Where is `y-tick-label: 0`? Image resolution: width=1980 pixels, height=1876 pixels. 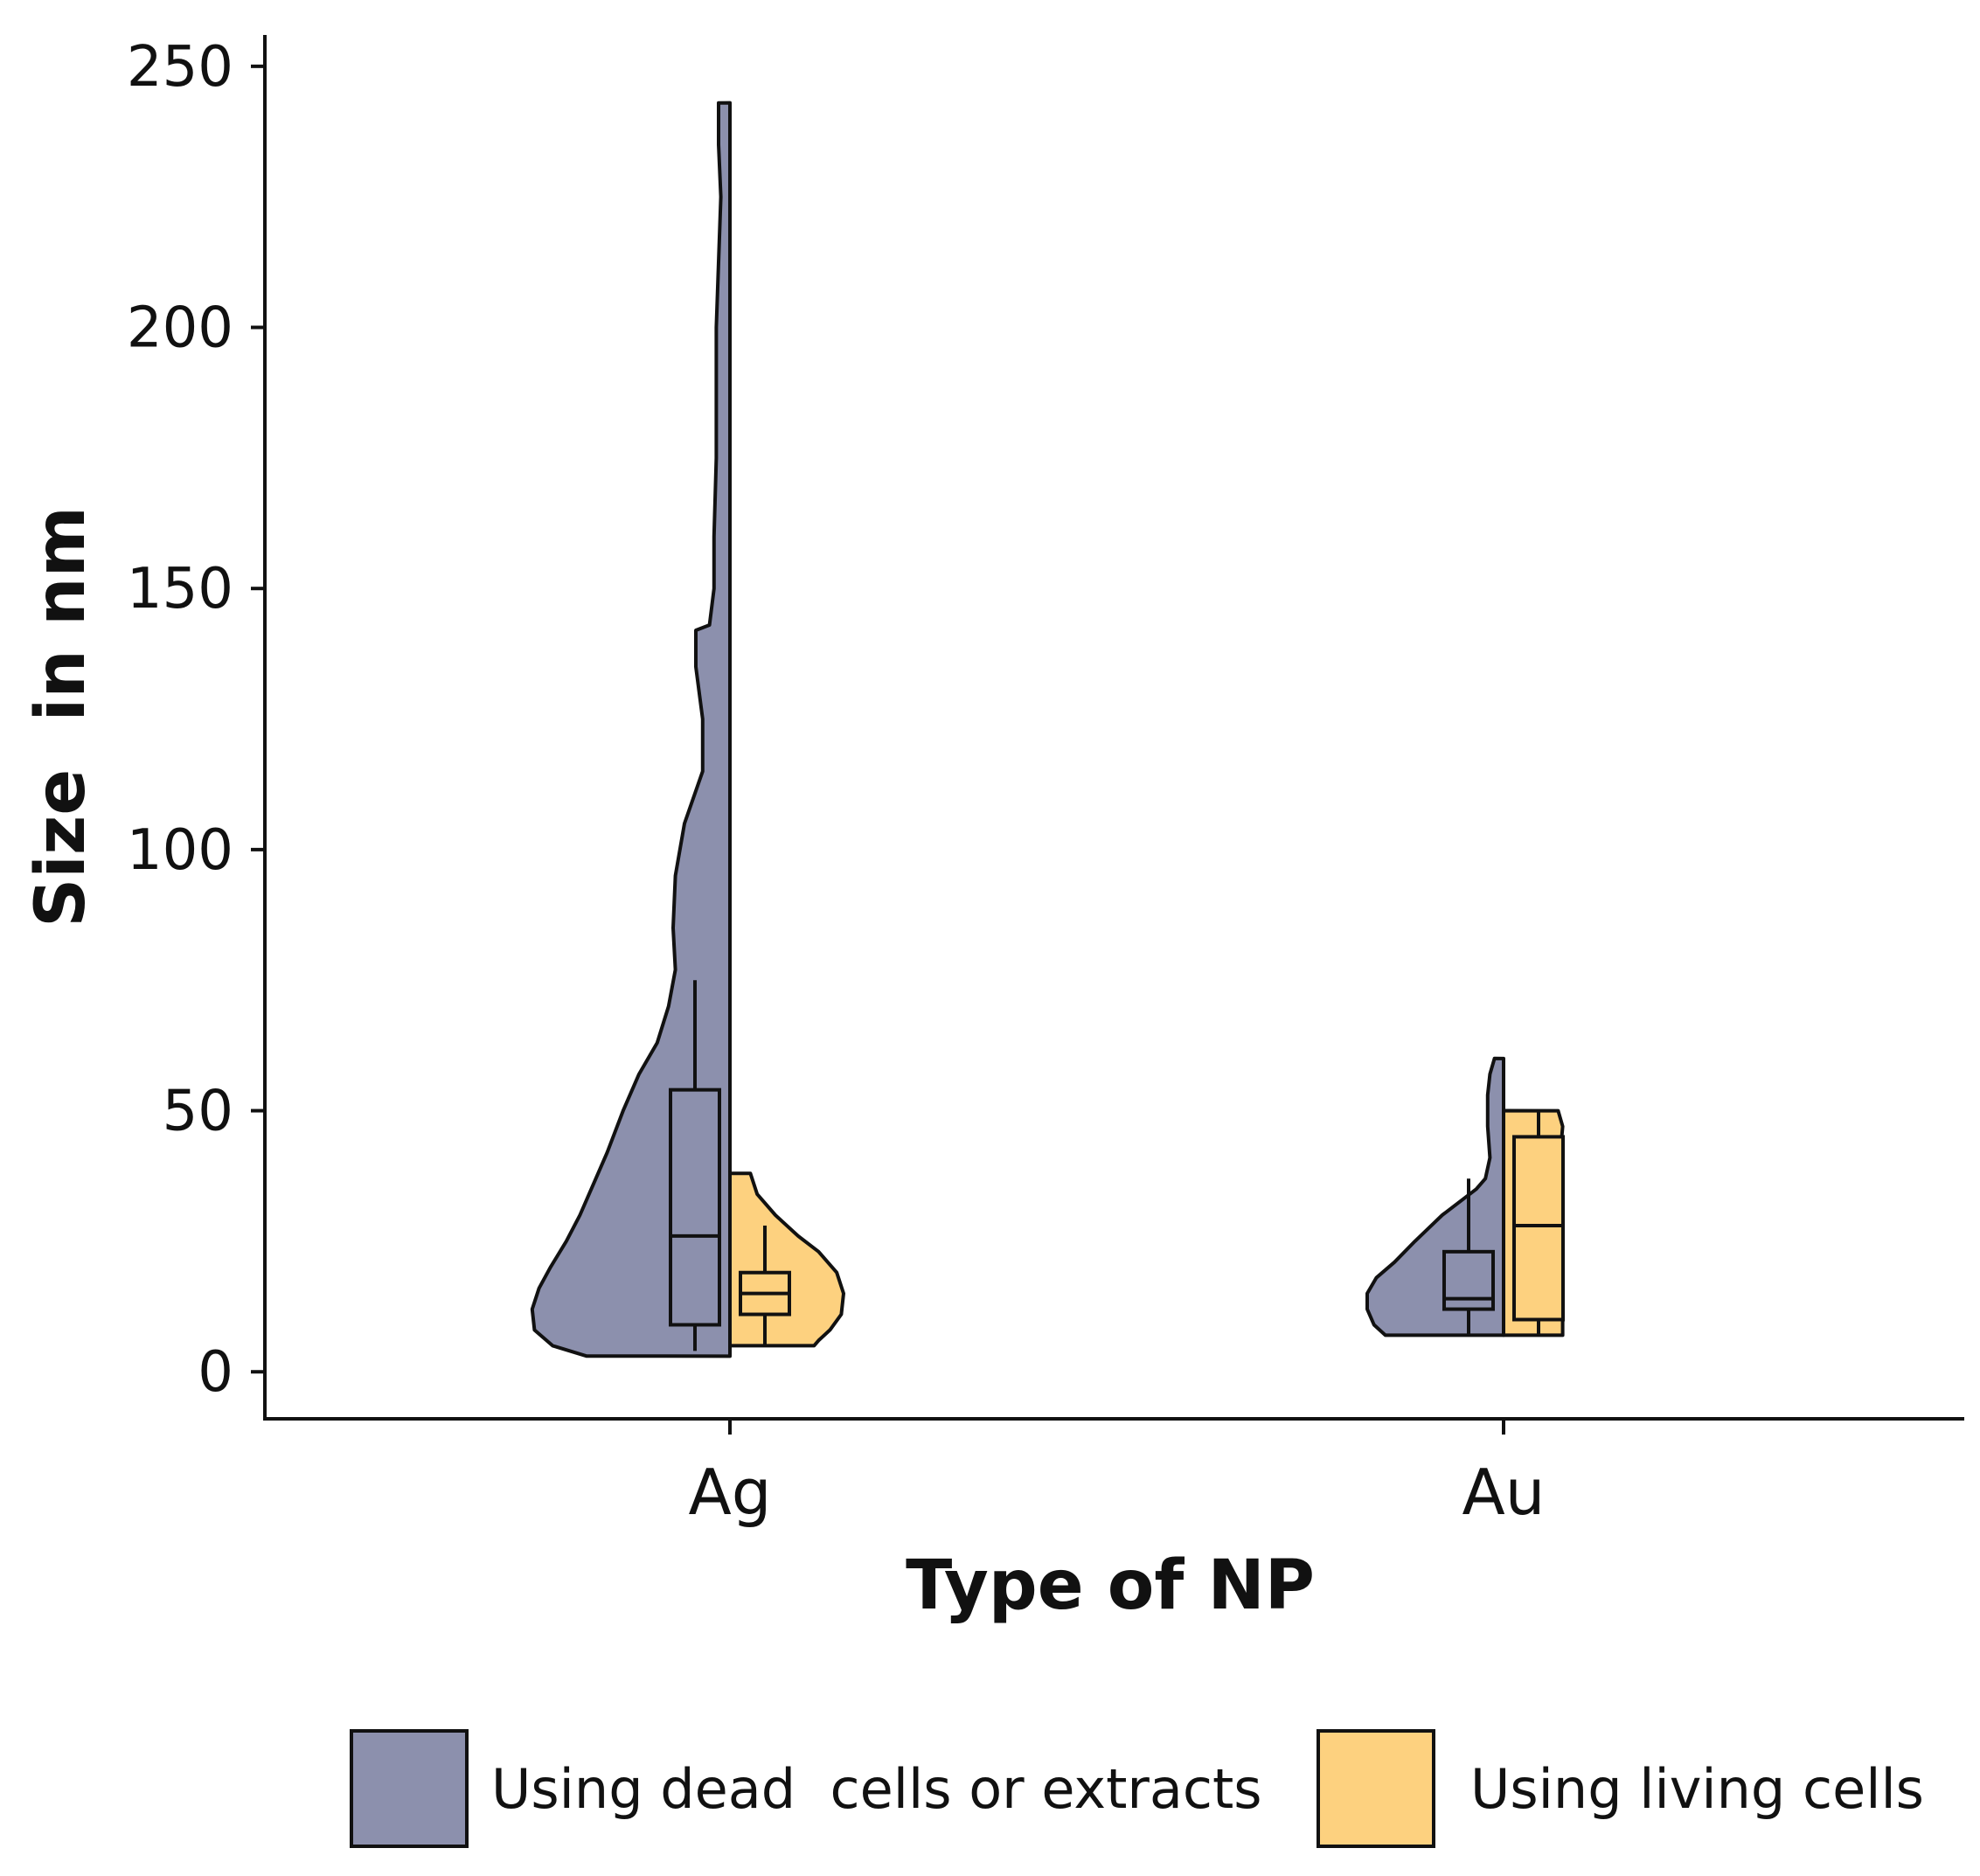
y-tick-label: 0 is located at coordinates (216, 1372).